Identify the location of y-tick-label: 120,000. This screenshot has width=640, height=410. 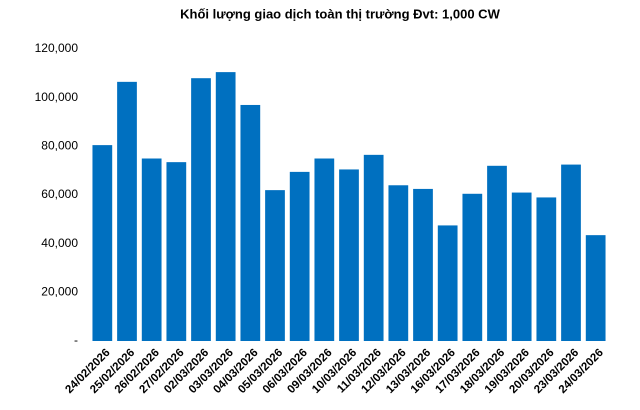
(57, 48).